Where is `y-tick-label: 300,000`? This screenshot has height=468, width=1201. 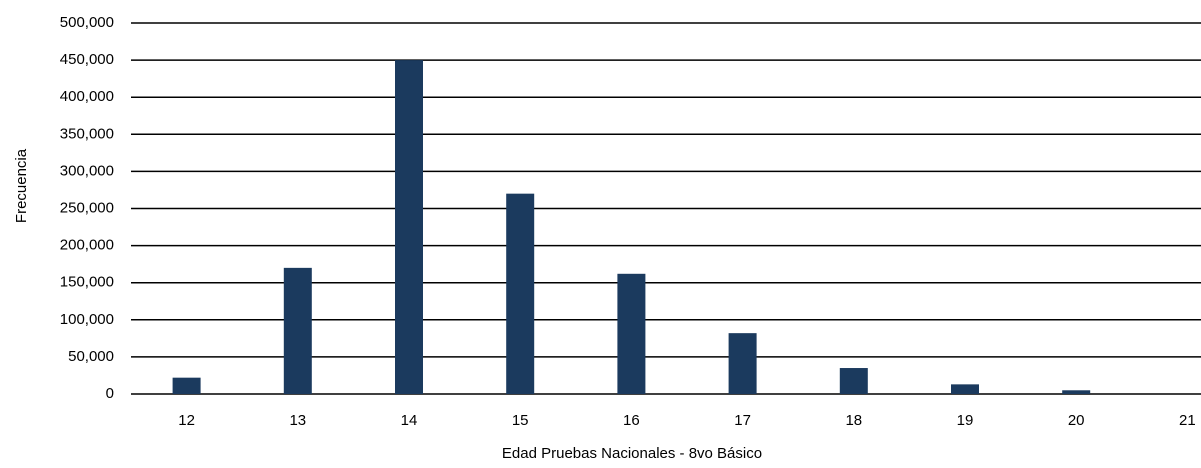 y-tick-label: 300,000 is located at coordinates (87, 170).